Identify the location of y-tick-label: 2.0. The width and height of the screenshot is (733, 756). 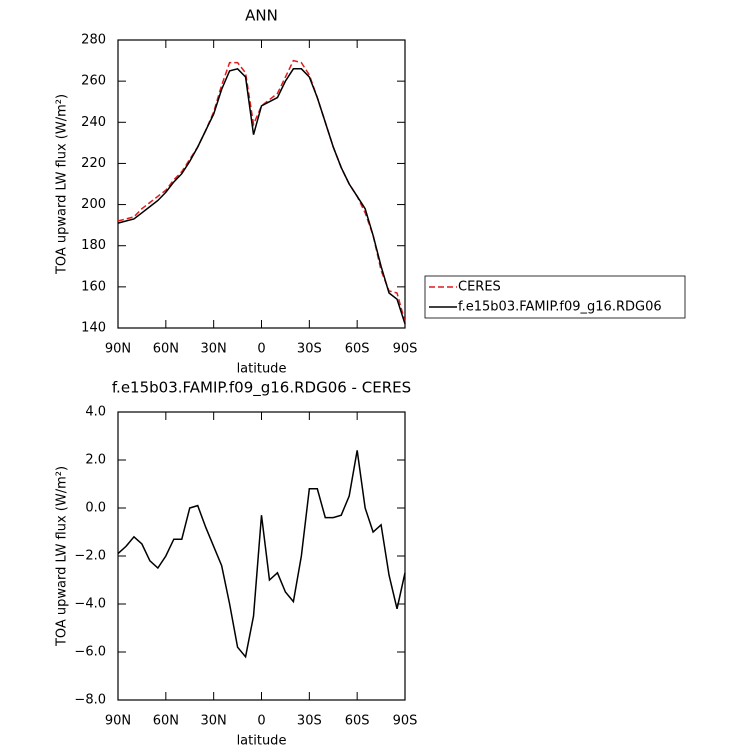
(95, 460).